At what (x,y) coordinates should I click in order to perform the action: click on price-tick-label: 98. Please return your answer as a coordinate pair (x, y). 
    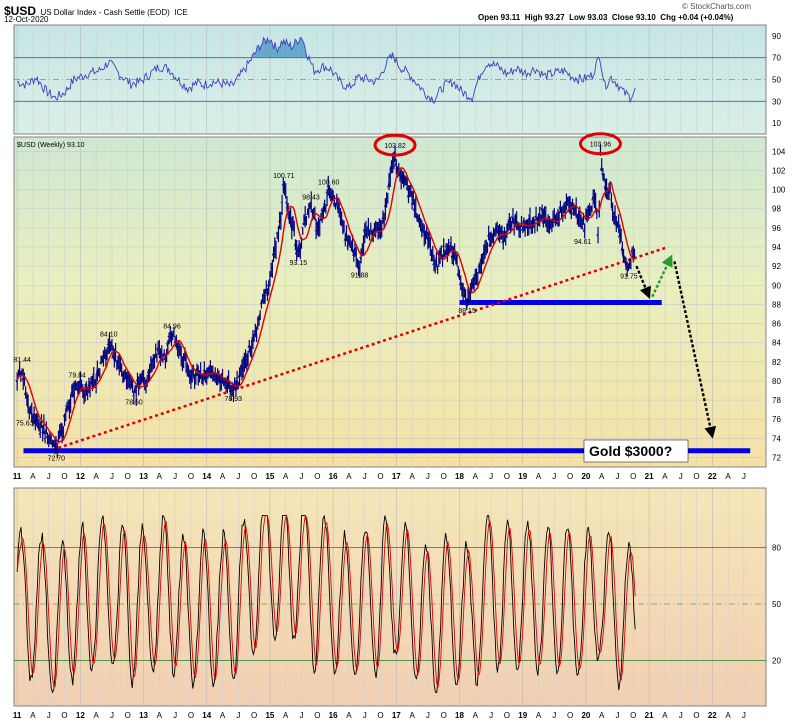
    Looking at the image, I should click on (776, 209).